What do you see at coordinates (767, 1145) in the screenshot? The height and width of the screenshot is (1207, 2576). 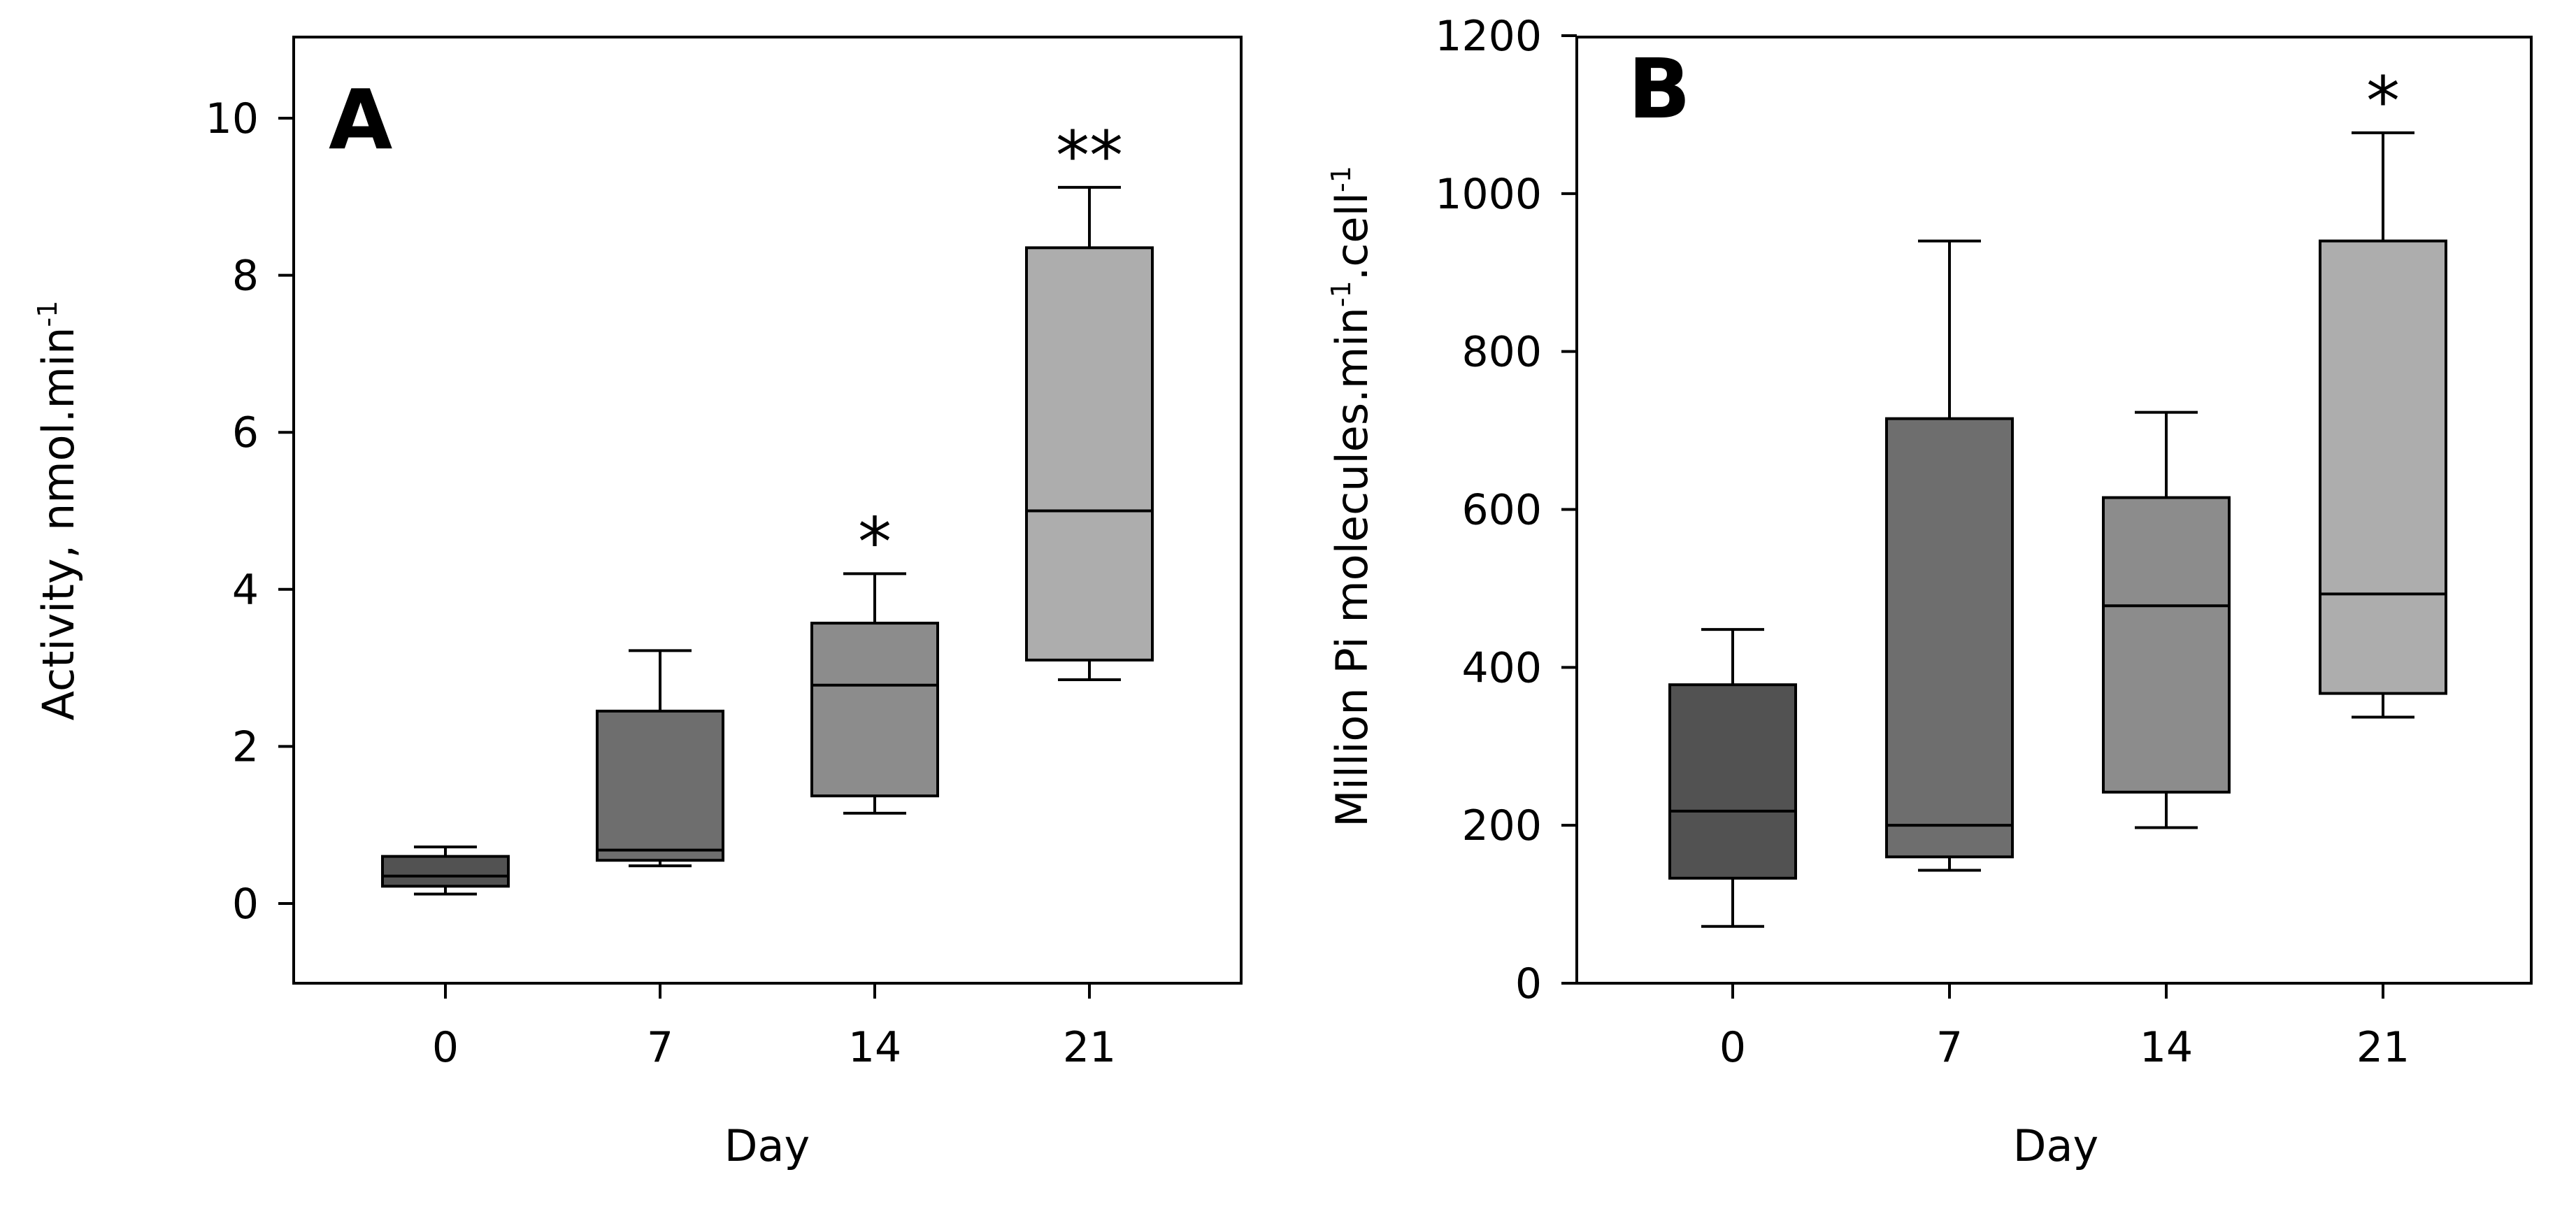 I see `panel-a-x-axis-label: Day` at bounding box center [767, 1145].